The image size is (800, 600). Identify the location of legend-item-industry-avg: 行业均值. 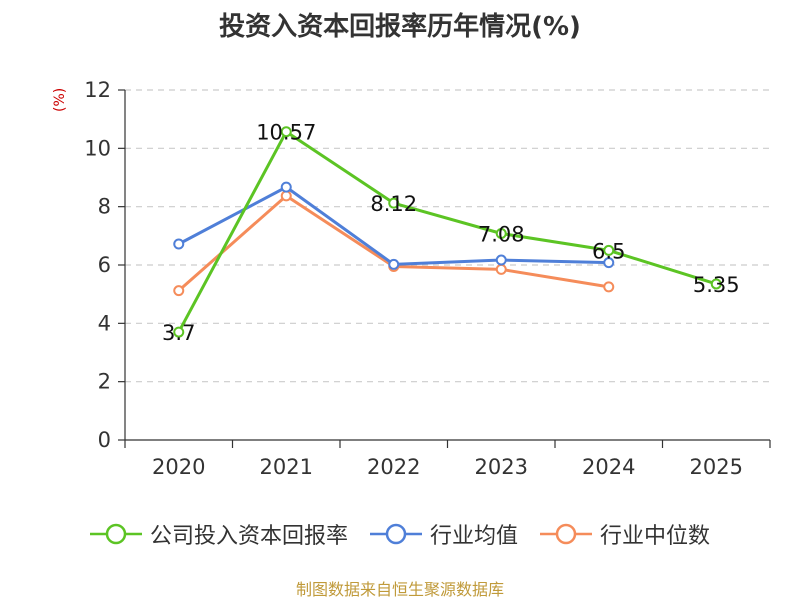
(443, 534).